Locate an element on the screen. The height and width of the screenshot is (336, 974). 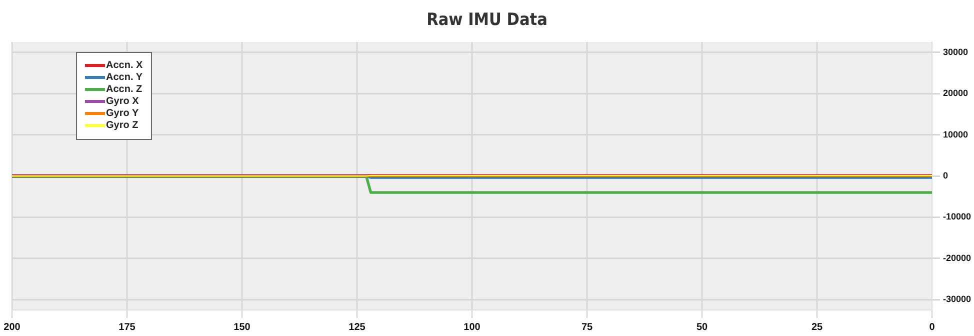
x-tick-label: 175 is located at coordinates (127, 327).